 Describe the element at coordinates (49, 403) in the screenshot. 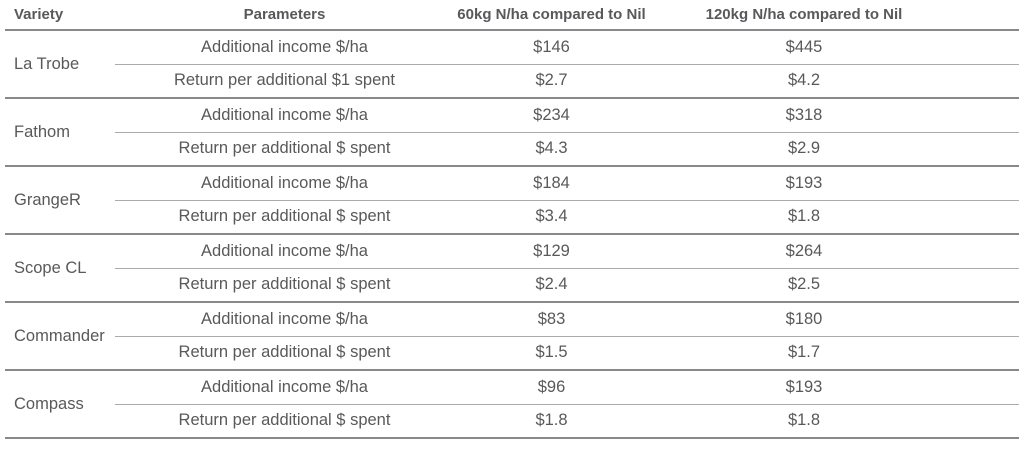

I see `variety-cell: Compass` at that location.